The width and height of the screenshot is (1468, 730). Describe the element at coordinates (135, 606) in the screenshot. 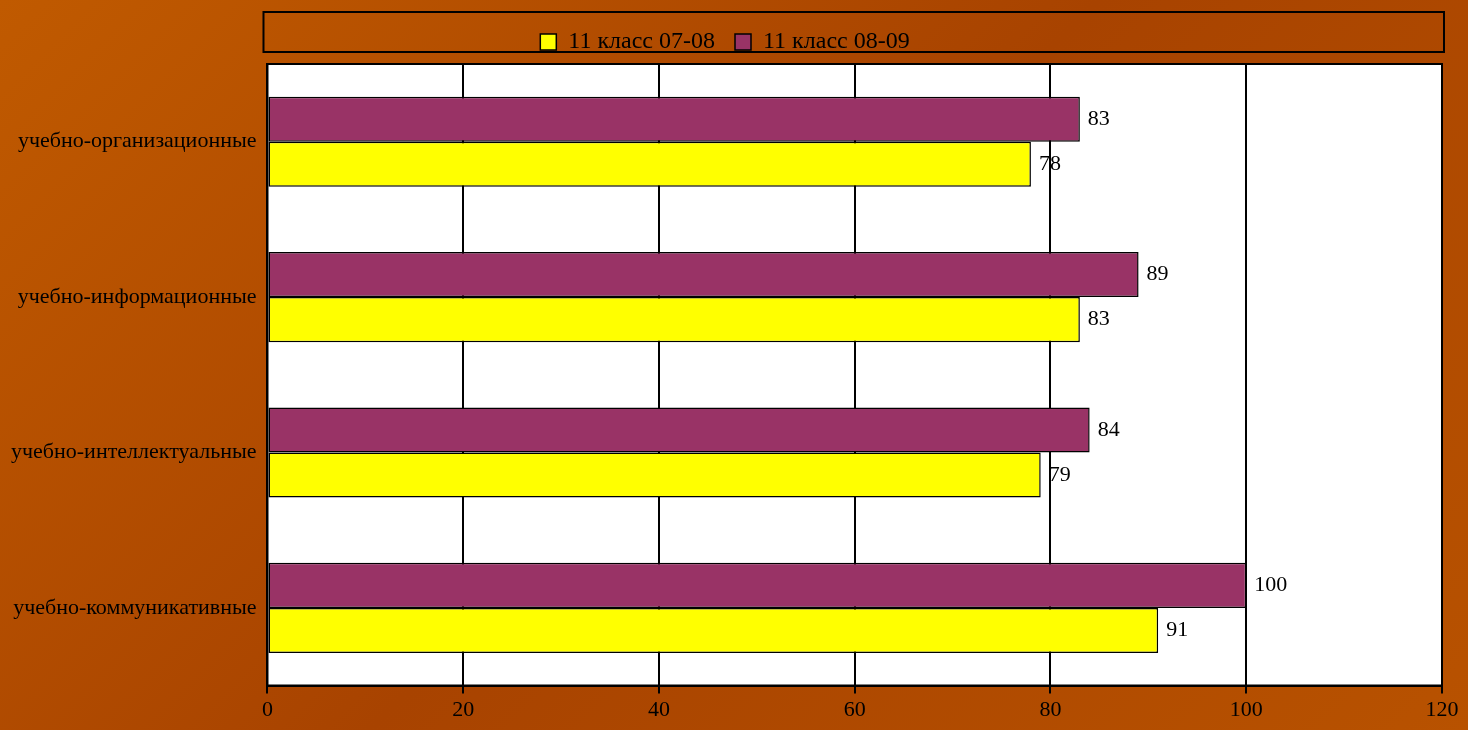

I see `y-tick-label: учебно-коммуникативные` at that location.